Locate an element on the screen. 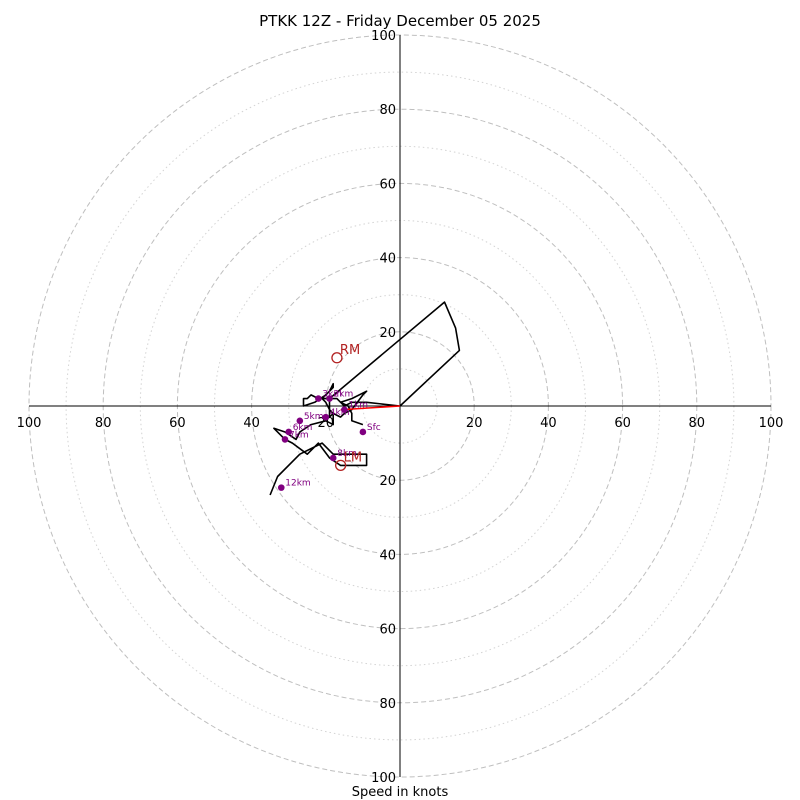 This screenshot has width=800, height=800. x-axis-label: Speed in knots is located at coordinates (400, 792).